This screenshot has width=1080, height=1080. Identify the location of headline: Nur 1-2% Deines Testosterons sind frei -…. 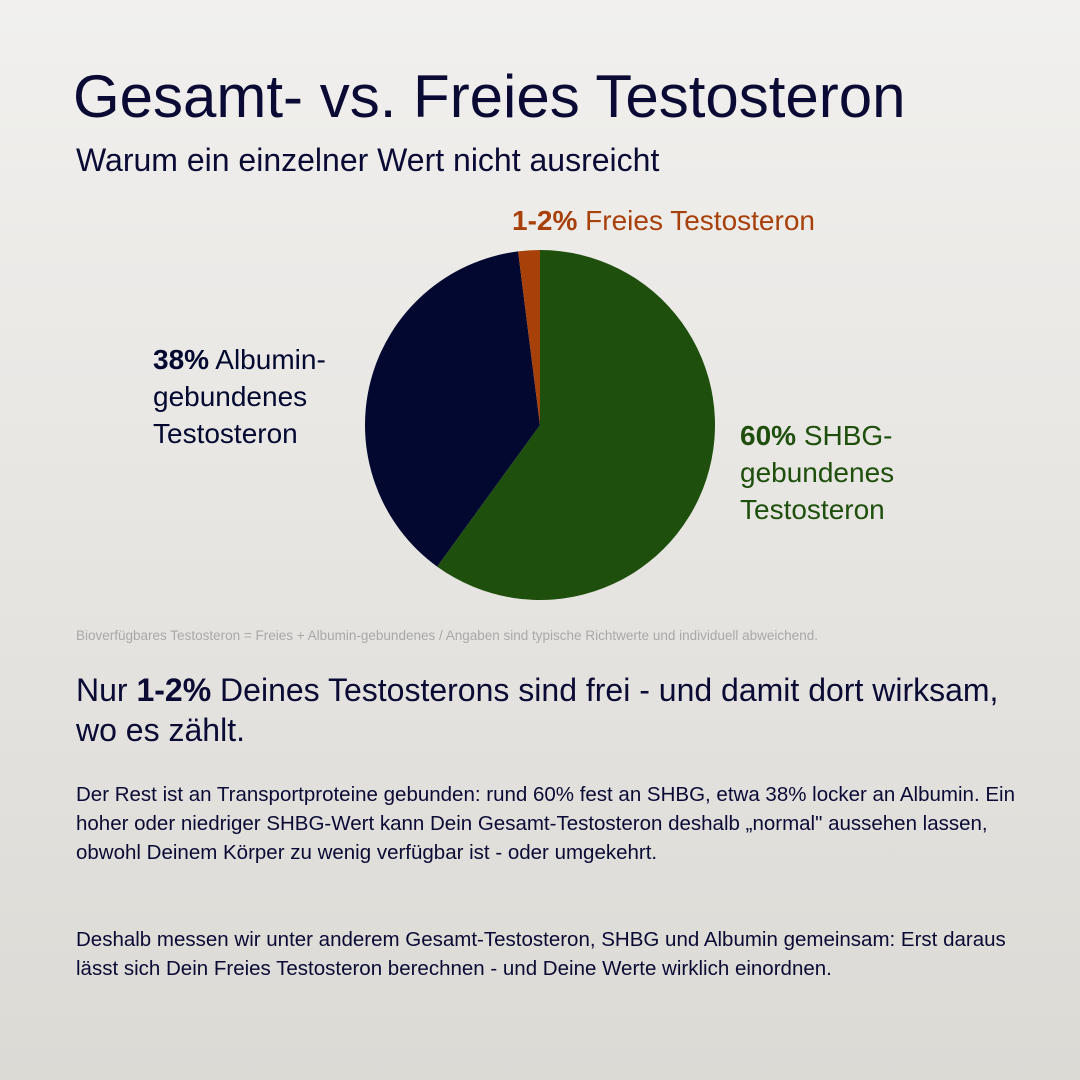
(546, 710).